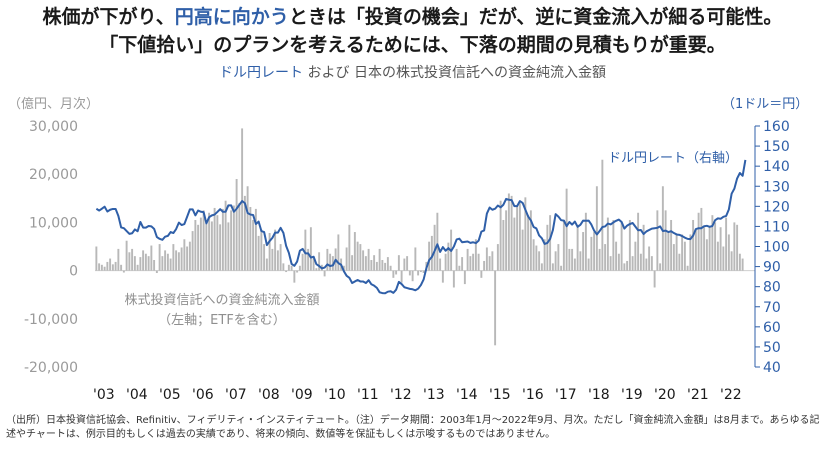 This screenshot has width=825, height=464. What do you see at coordinates (776, 227) in the screenshot?
I see `right-tick-label: 110` at bounding box center [776, 227].